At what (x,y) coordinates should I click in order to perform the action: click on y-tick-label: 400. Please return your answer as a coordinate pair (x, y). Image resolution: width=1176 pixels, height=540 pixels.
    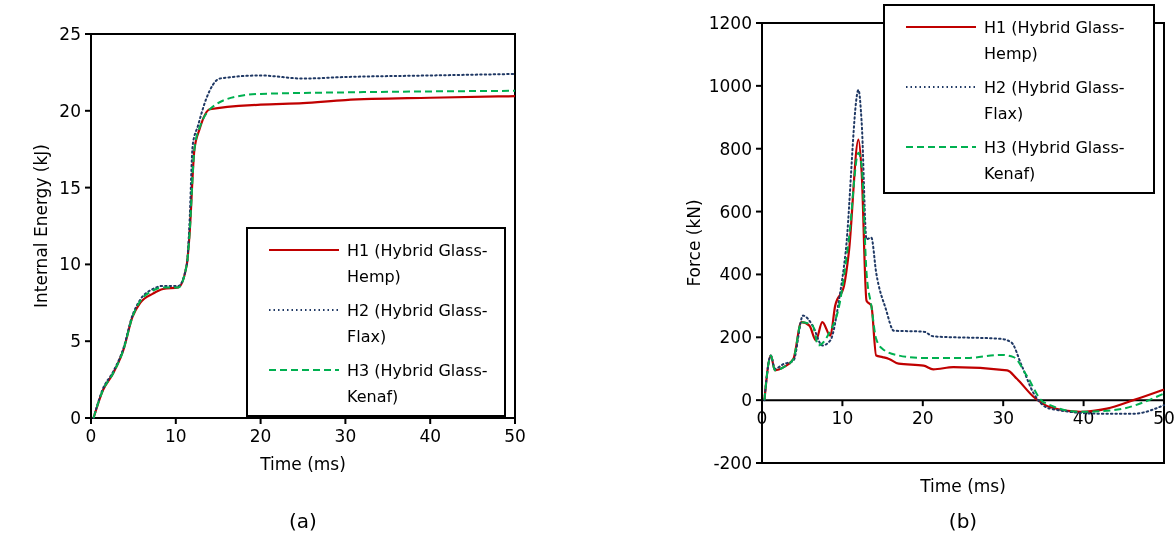
    Looking at the image, I should click on (735, 274).